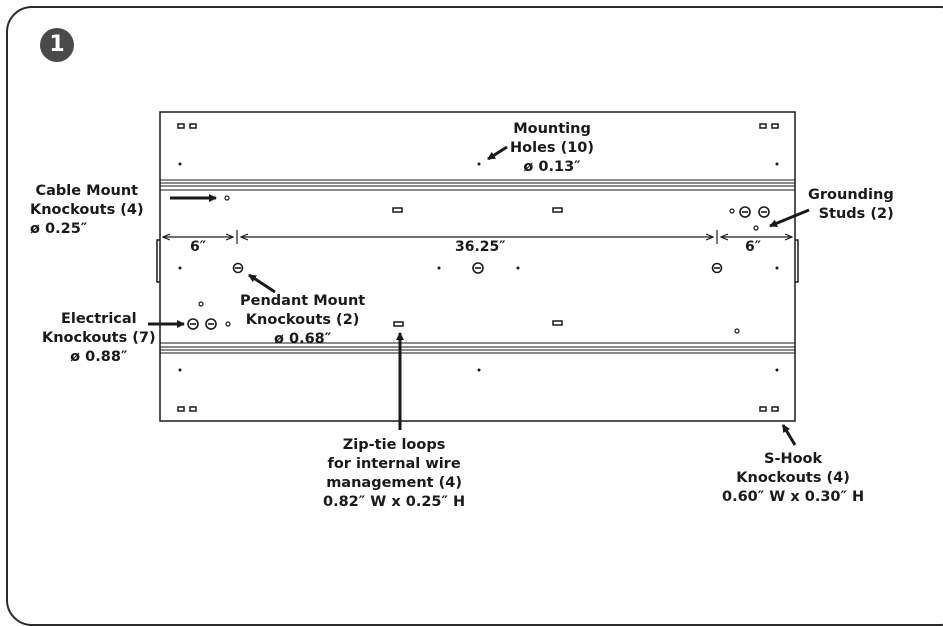 The height and width of the screenshot is (626, 943). What do you see at coordinates (99, 338) in the screenshot?
I see `callout-electrical: Electrical Knockouts (7) ø 0.88″` at bounding box center [99, 338].